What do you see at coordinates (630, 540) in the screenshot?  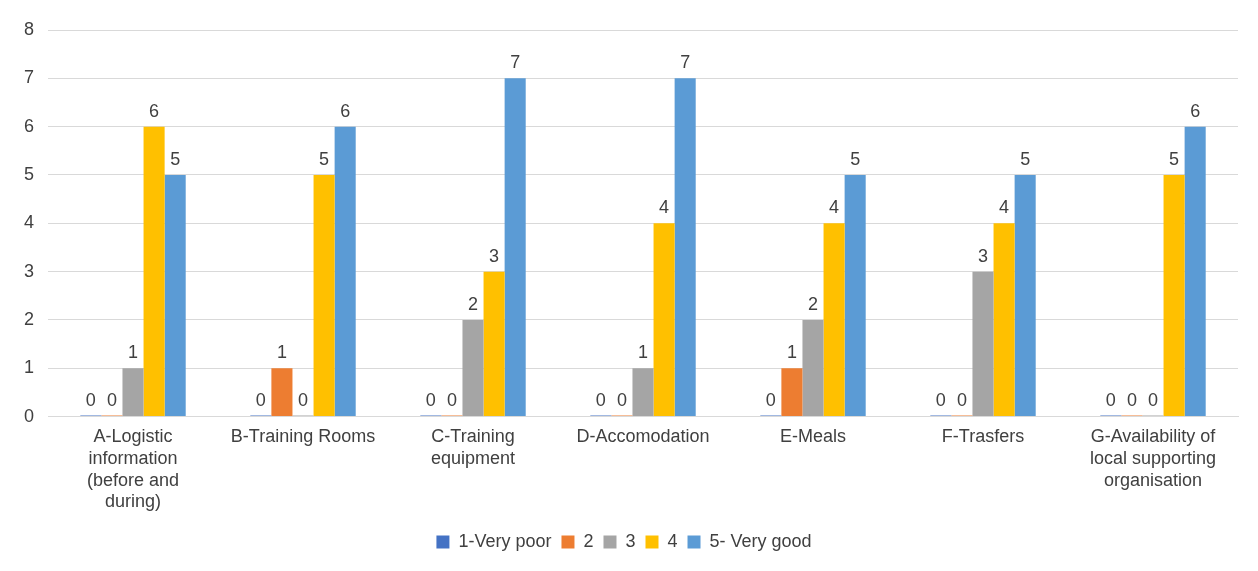 I see `legend-label: 3` at bounding box center [630, 540].